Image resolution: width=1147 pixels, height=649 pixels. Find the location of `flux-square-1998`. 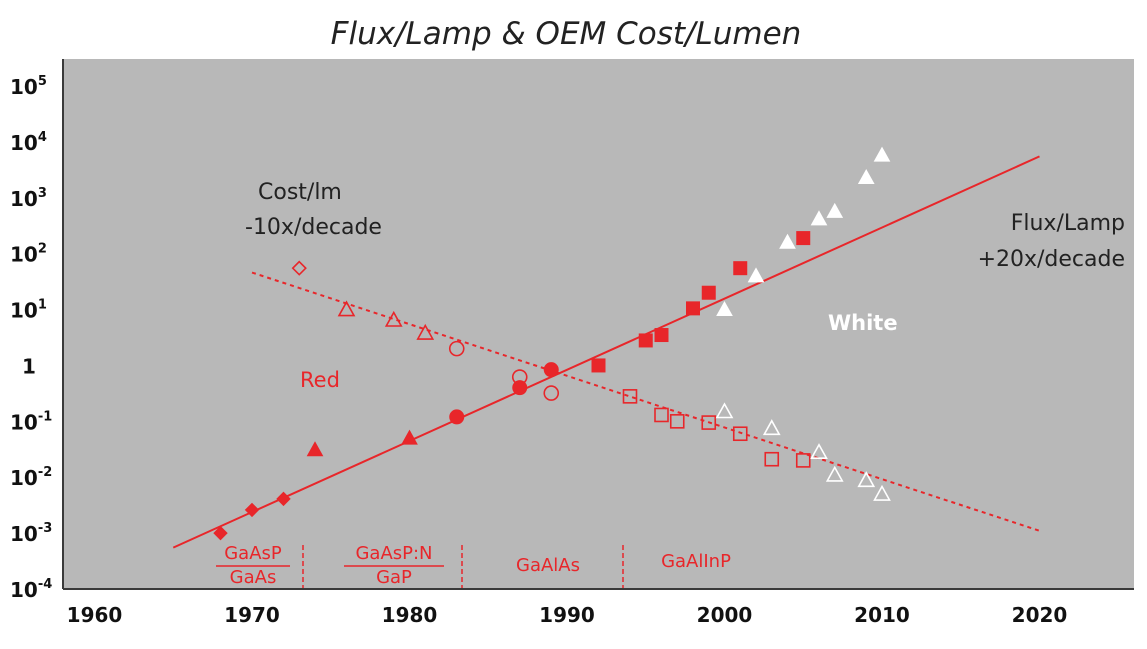

flux-square-1998 is located at coordinates (693, 308).